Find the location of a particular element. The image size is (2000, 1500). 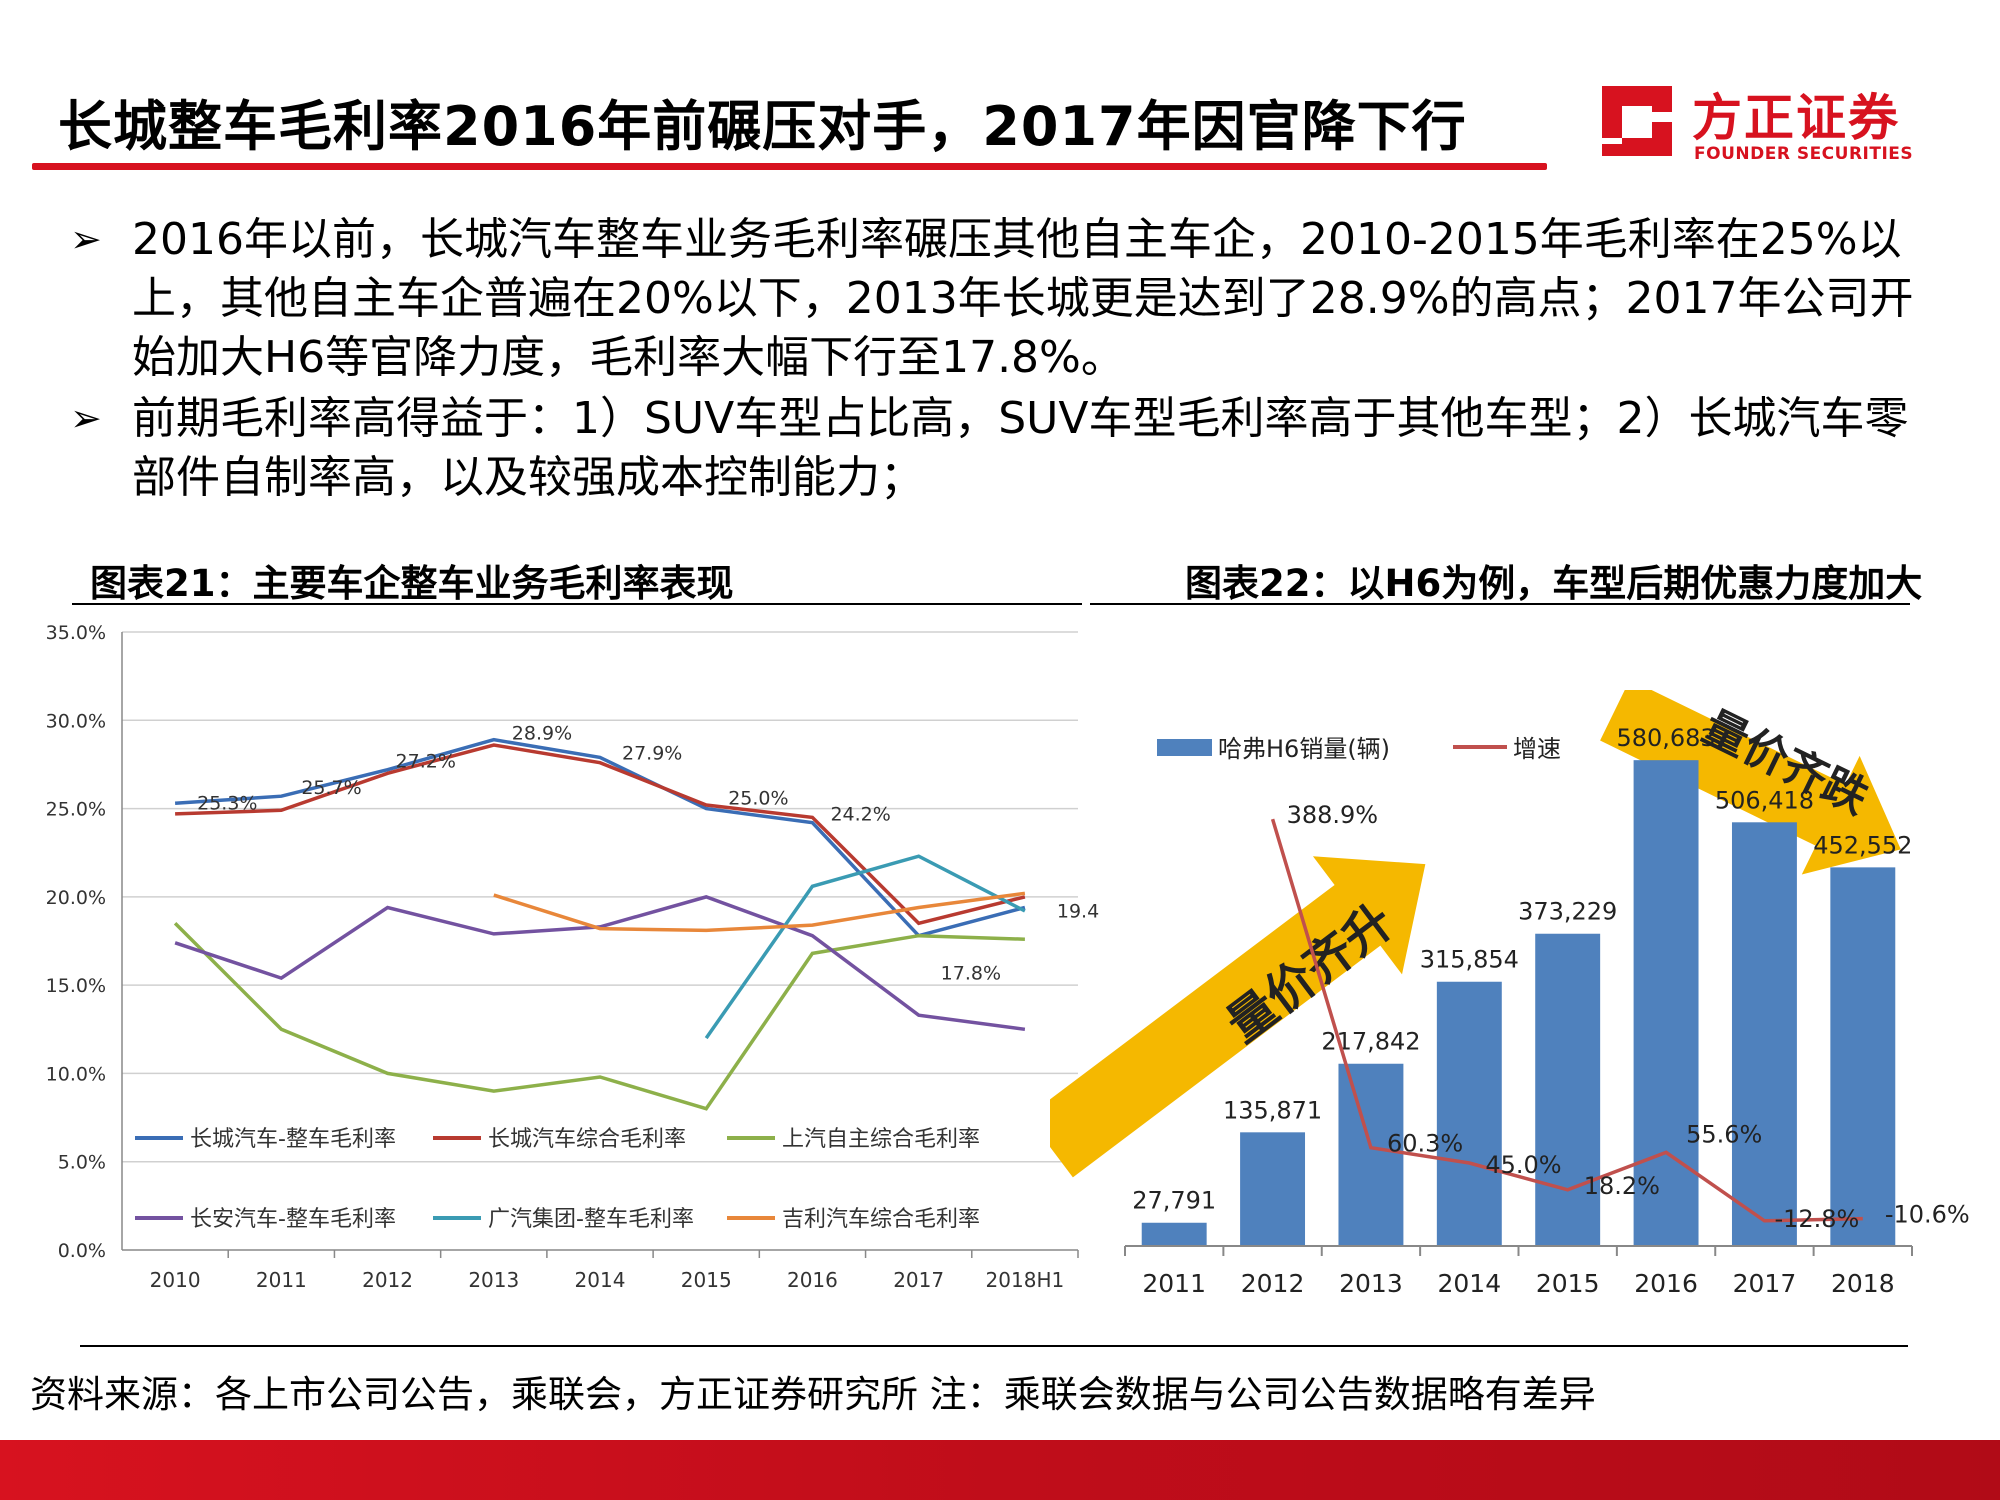

y-tick-label: 10.0% is located at coordinates (76, 1074).